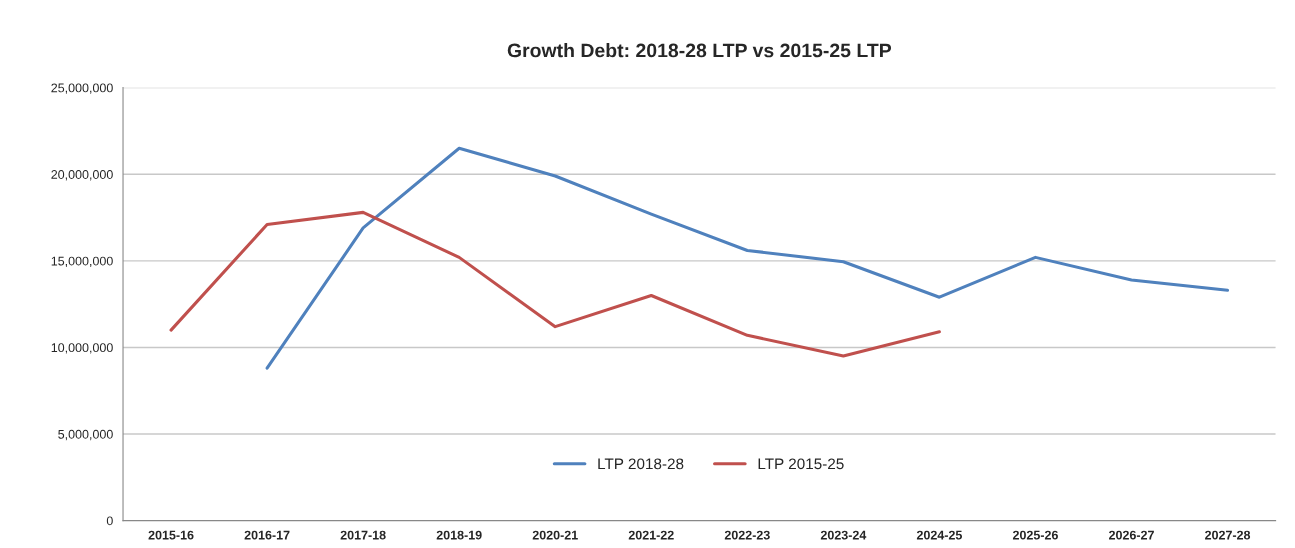  What do you see at coordinates (109, 521) in the screenshot?
I see `y-tick-label: 0` at bounding box center [109, 521].